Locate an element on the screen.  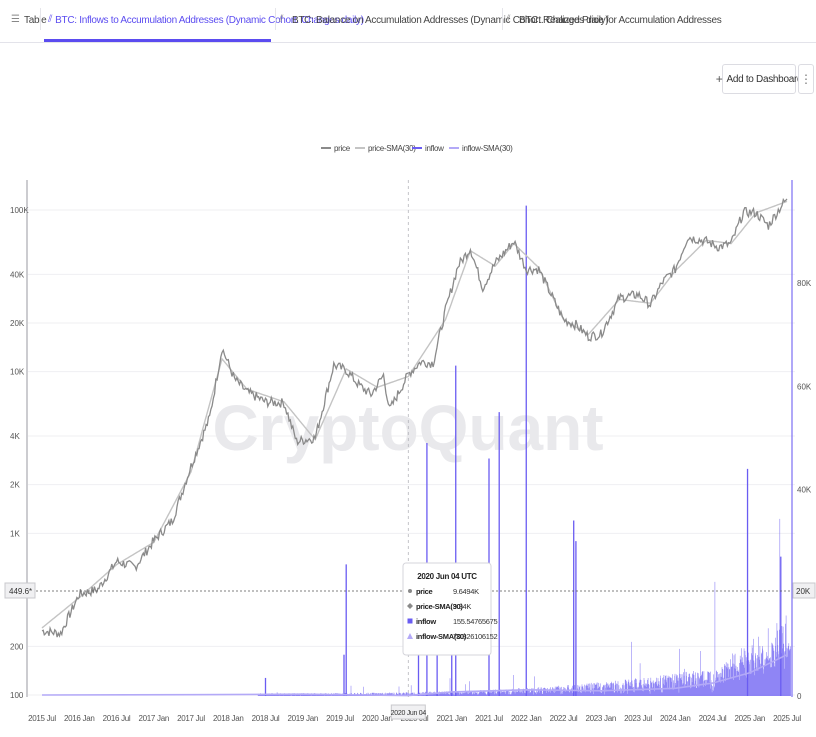
x-tick-label: 2019 Jul is located at coordinates (340, 718).